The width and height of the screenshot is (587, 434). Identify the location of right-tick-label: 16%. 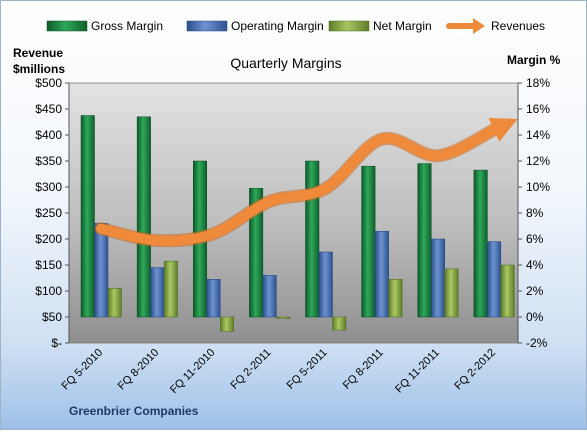
(538, 109).